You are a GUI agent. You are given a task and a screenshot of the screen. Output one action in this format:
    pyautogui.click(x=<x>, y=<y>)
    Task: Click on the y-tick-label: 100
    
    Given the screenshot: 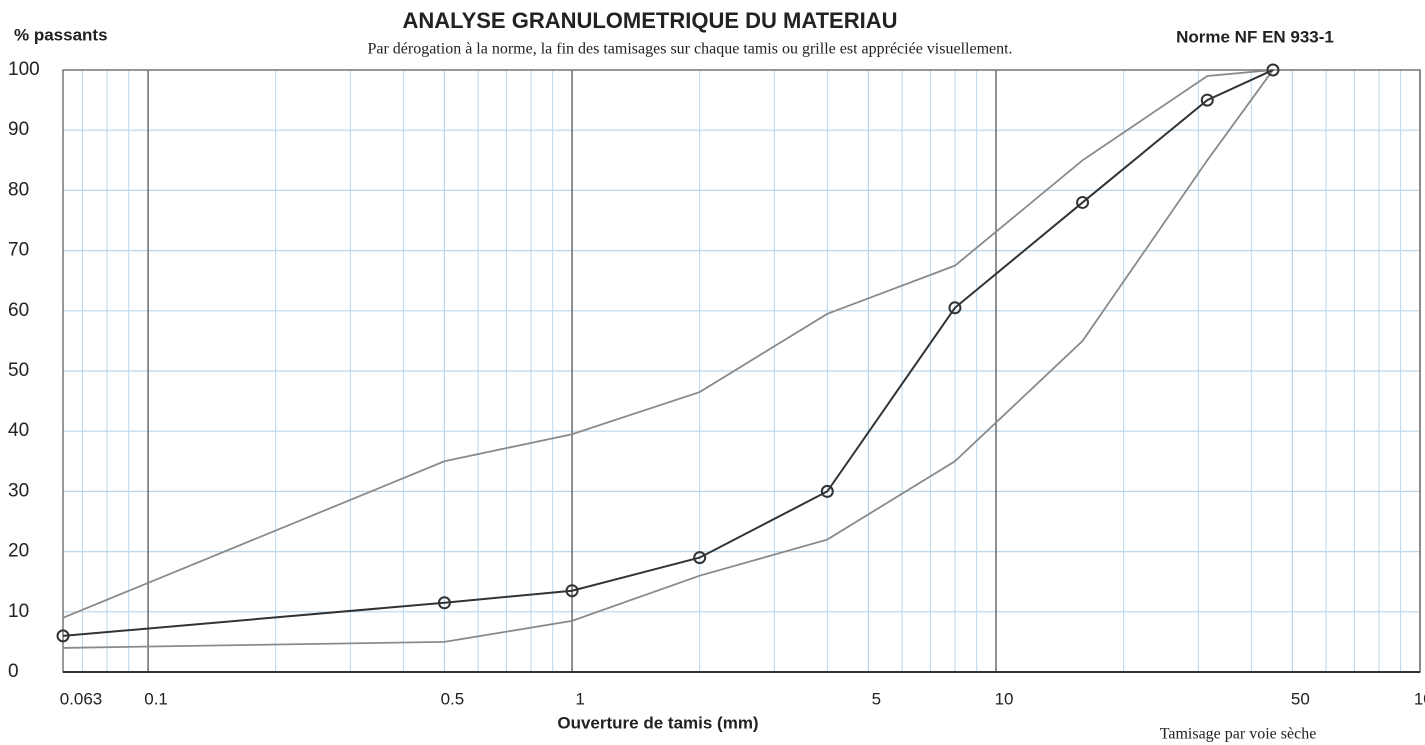 What is the action you would take?
    pyautogui.click(x=24, y=69)
    